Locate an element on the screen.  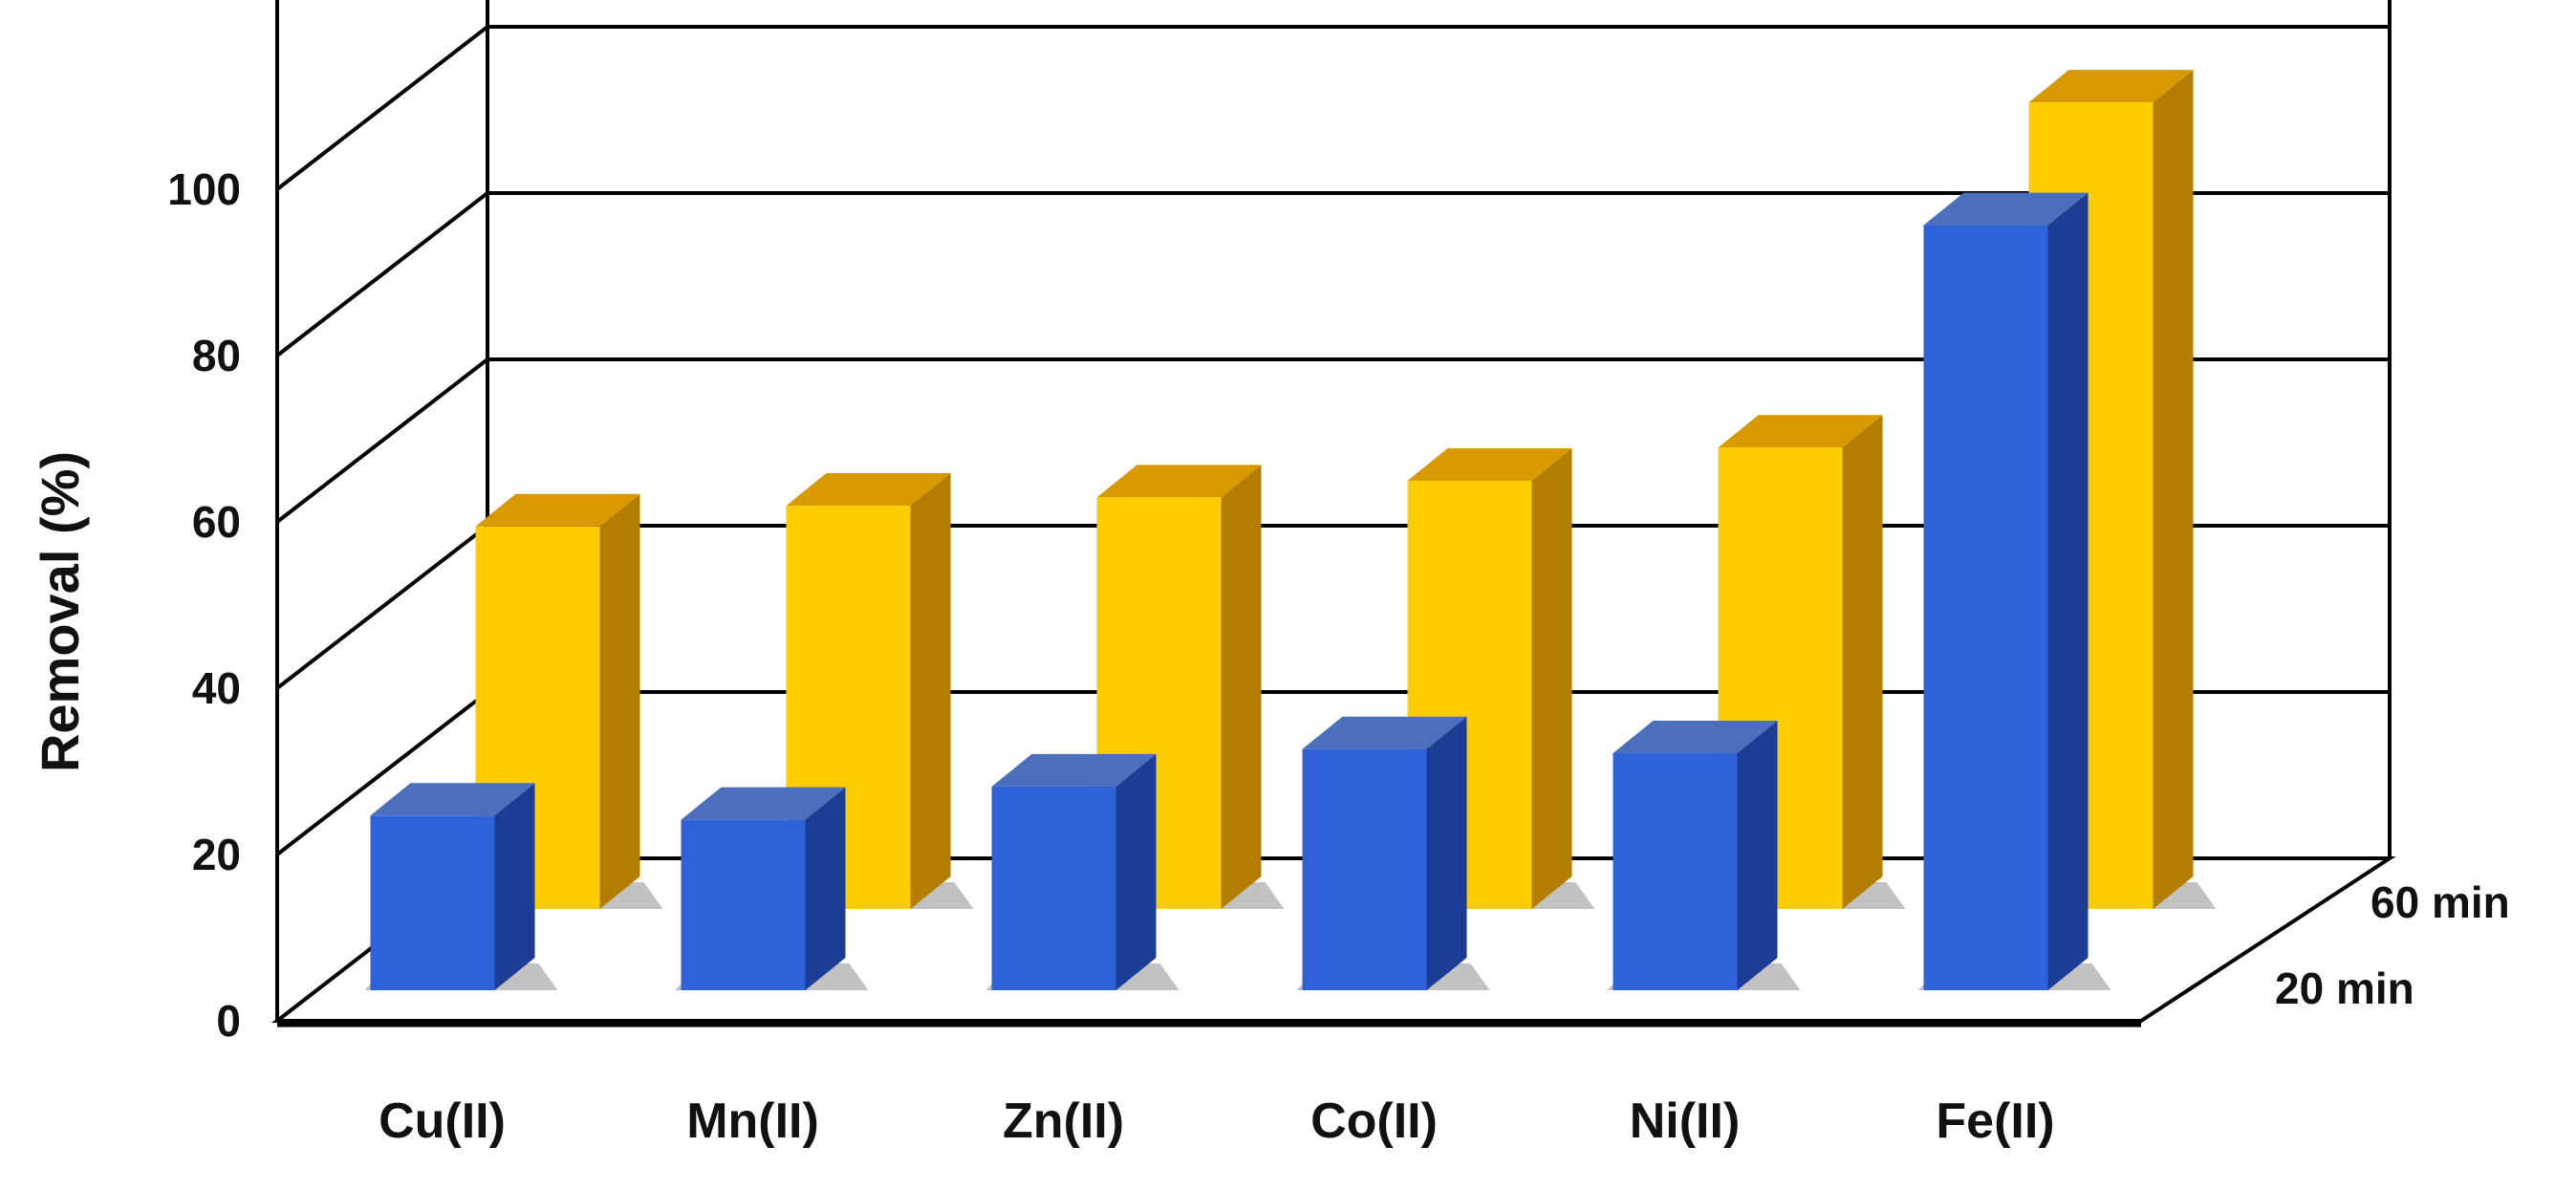
series-label: 60 min is located at coordinates (2440, 902).